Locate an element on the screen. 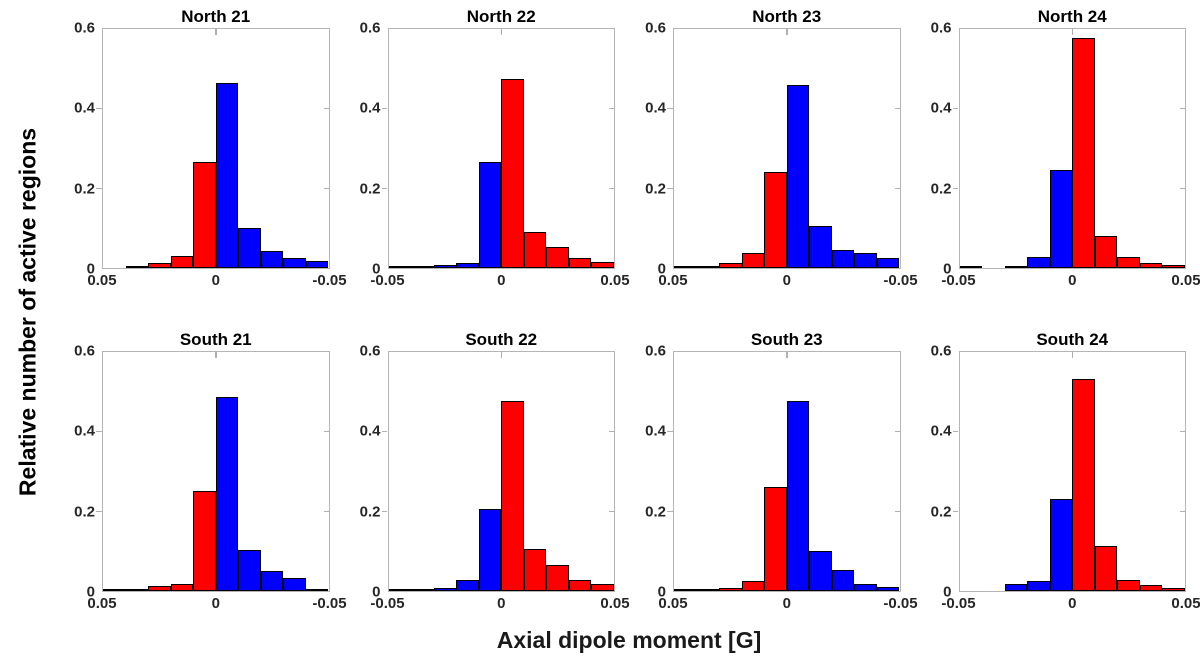  subplot-title: South 24 is located at coordinates (1072, 339).